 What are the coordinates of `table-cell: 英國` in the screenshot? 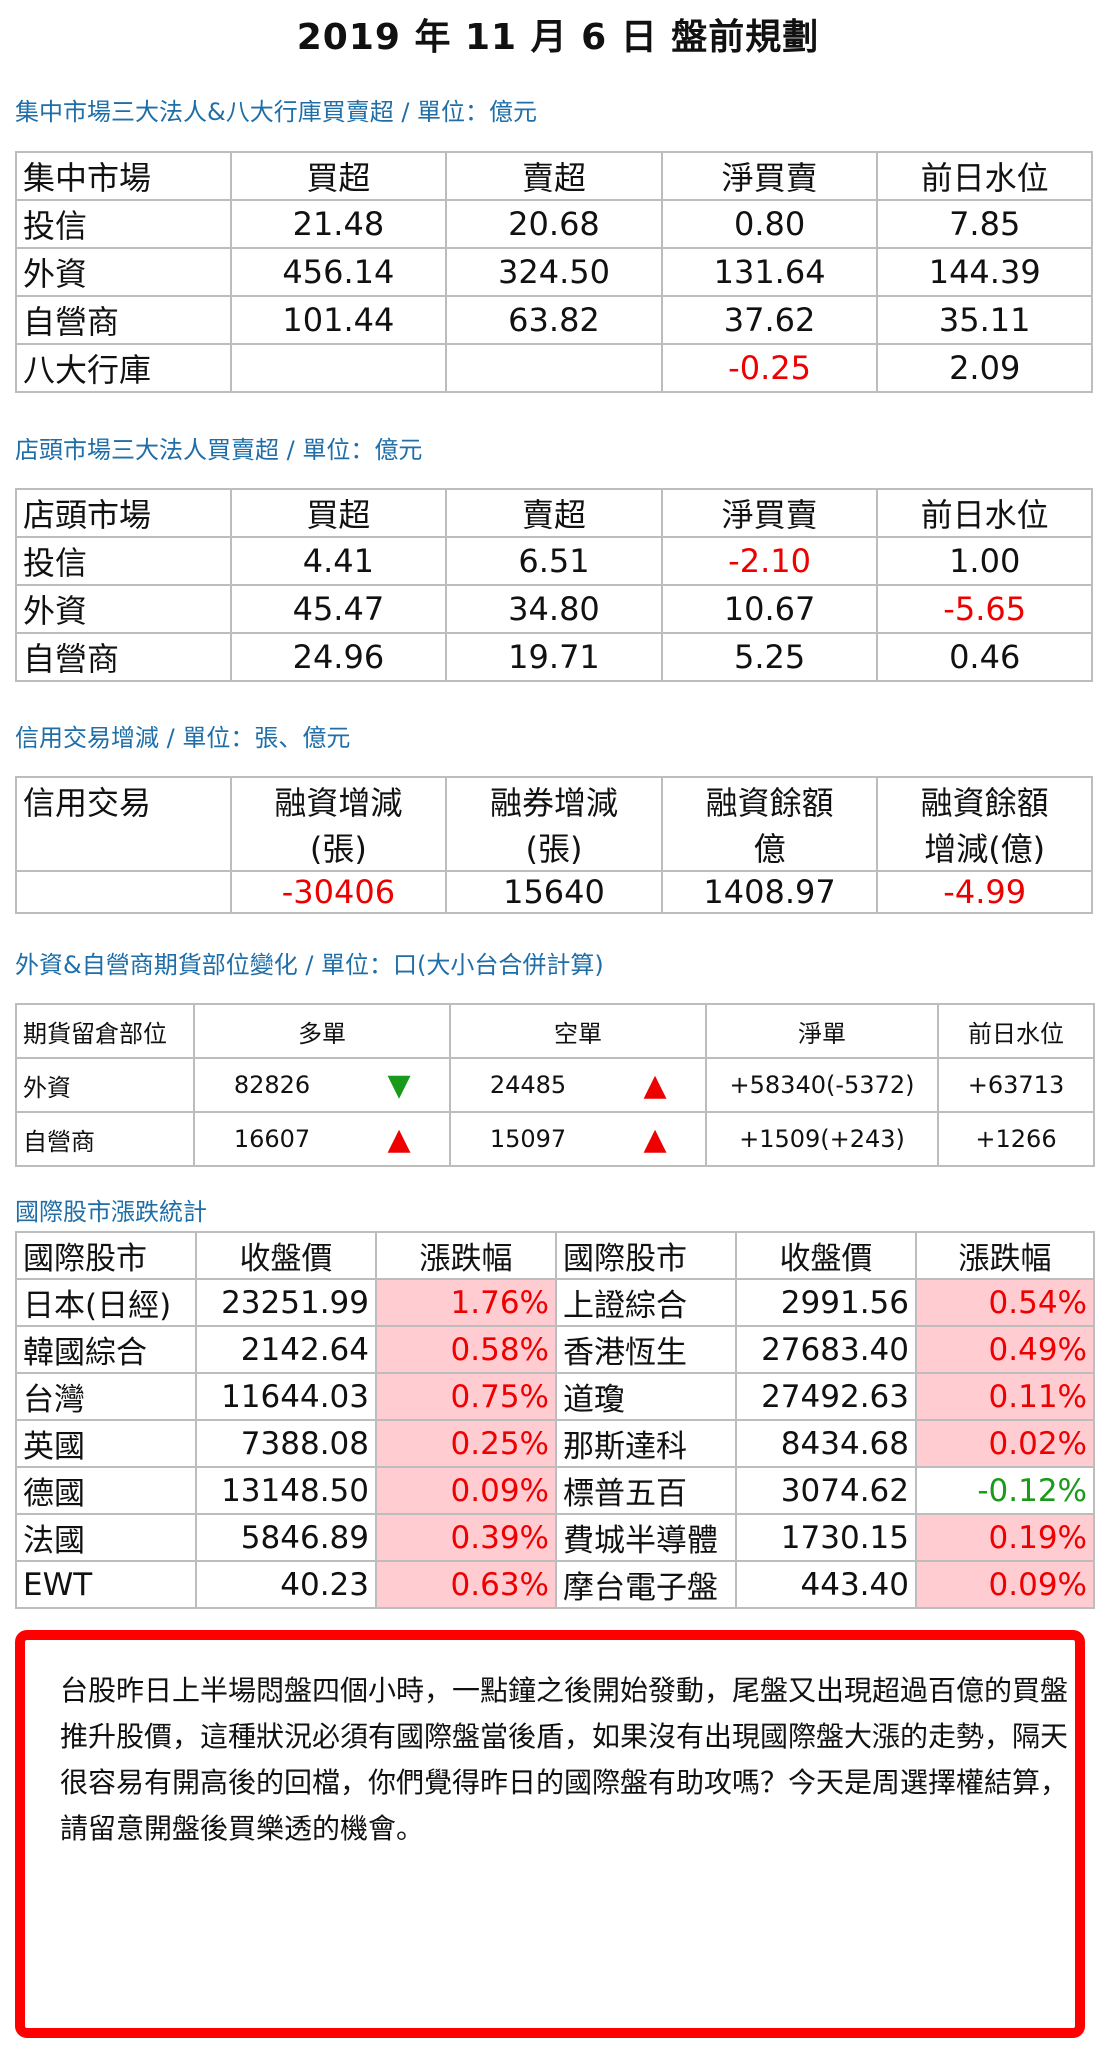 It's located at (106, 1443).